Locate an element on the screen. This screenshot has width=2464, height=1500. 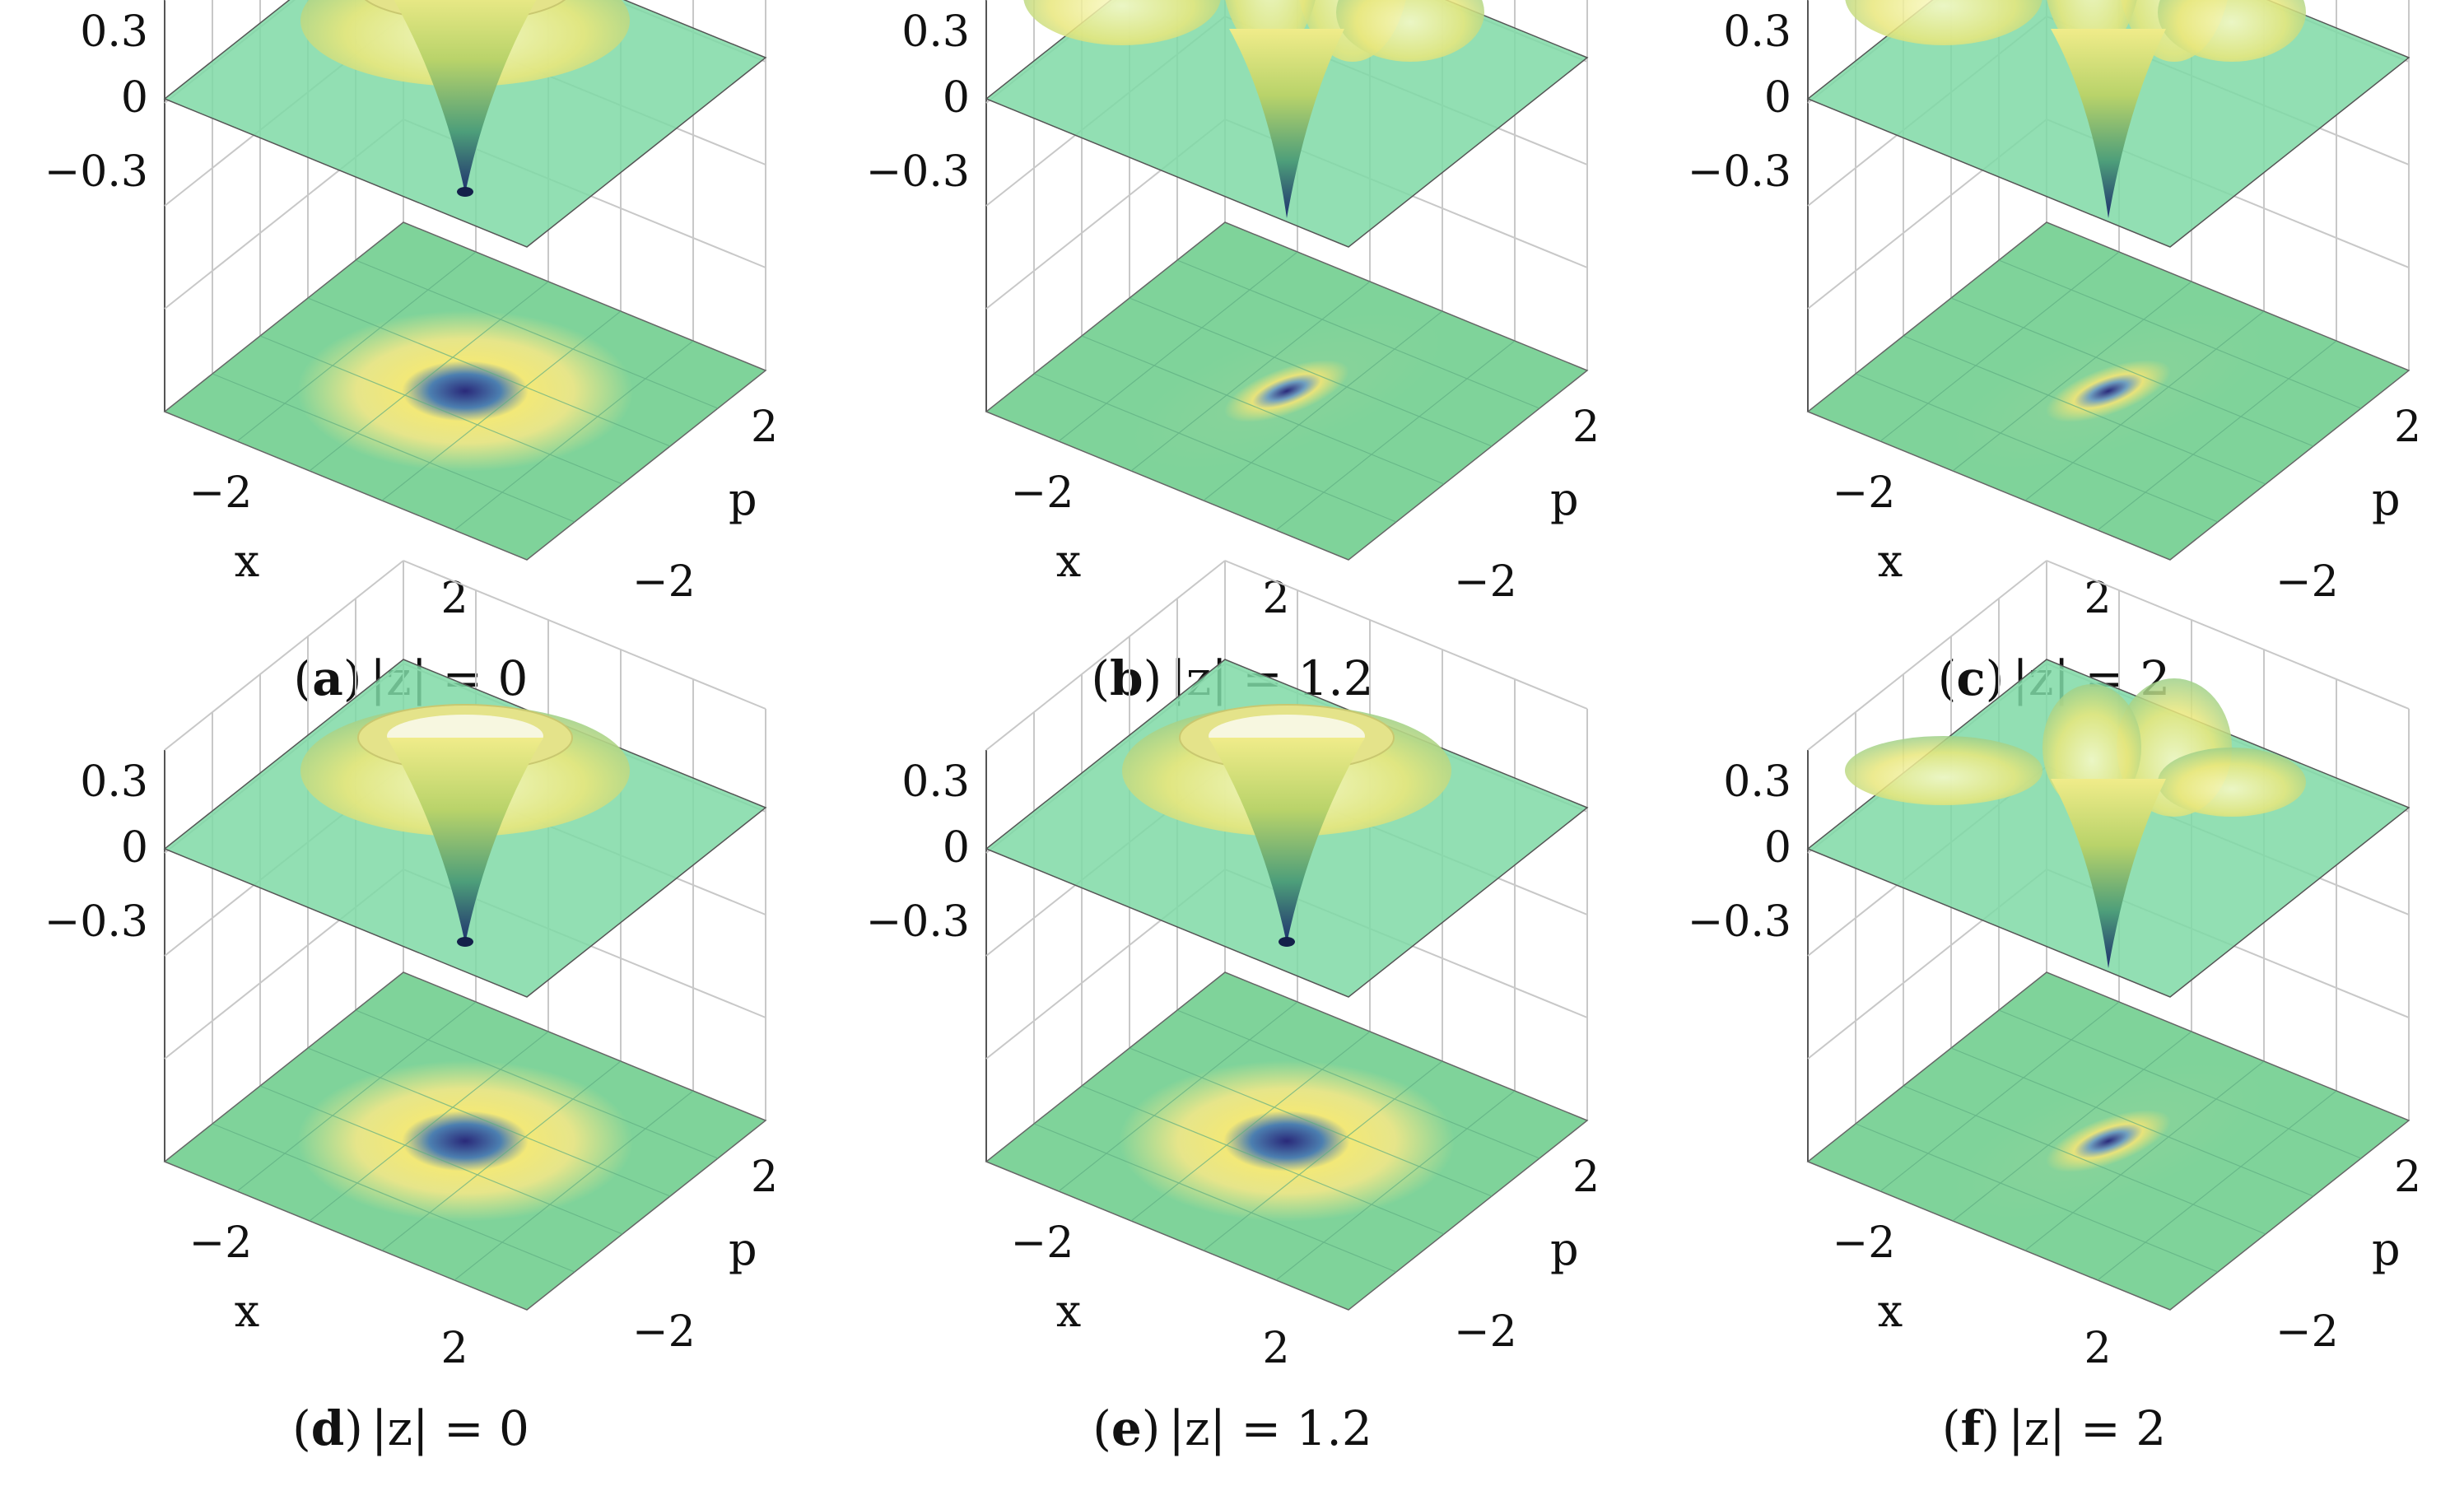
caption-condition: |z| = 2 is located at coordinates (2088, 1428).